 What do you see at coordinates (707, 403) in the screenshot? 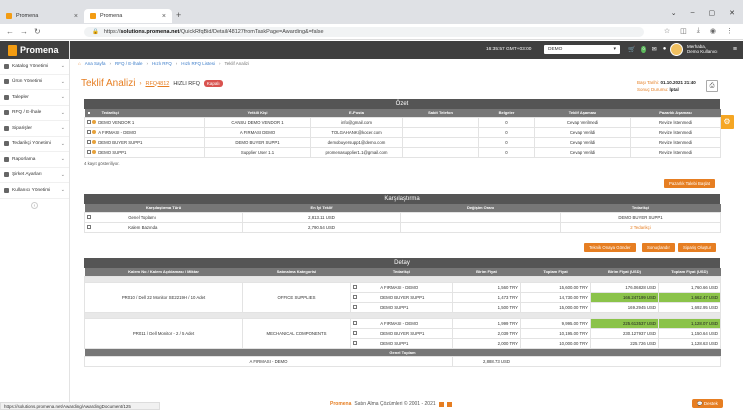
I see `support-button: 💬 Destek` at bounding box center [707, 403].